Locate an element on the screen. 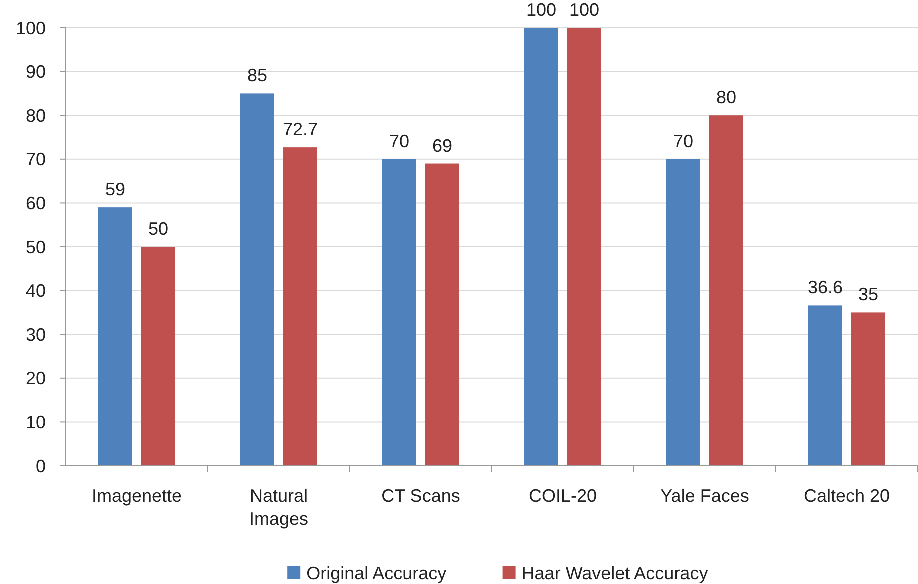 The image size is (918, 584). data-label: 59 is located at coordinates (115, 190).